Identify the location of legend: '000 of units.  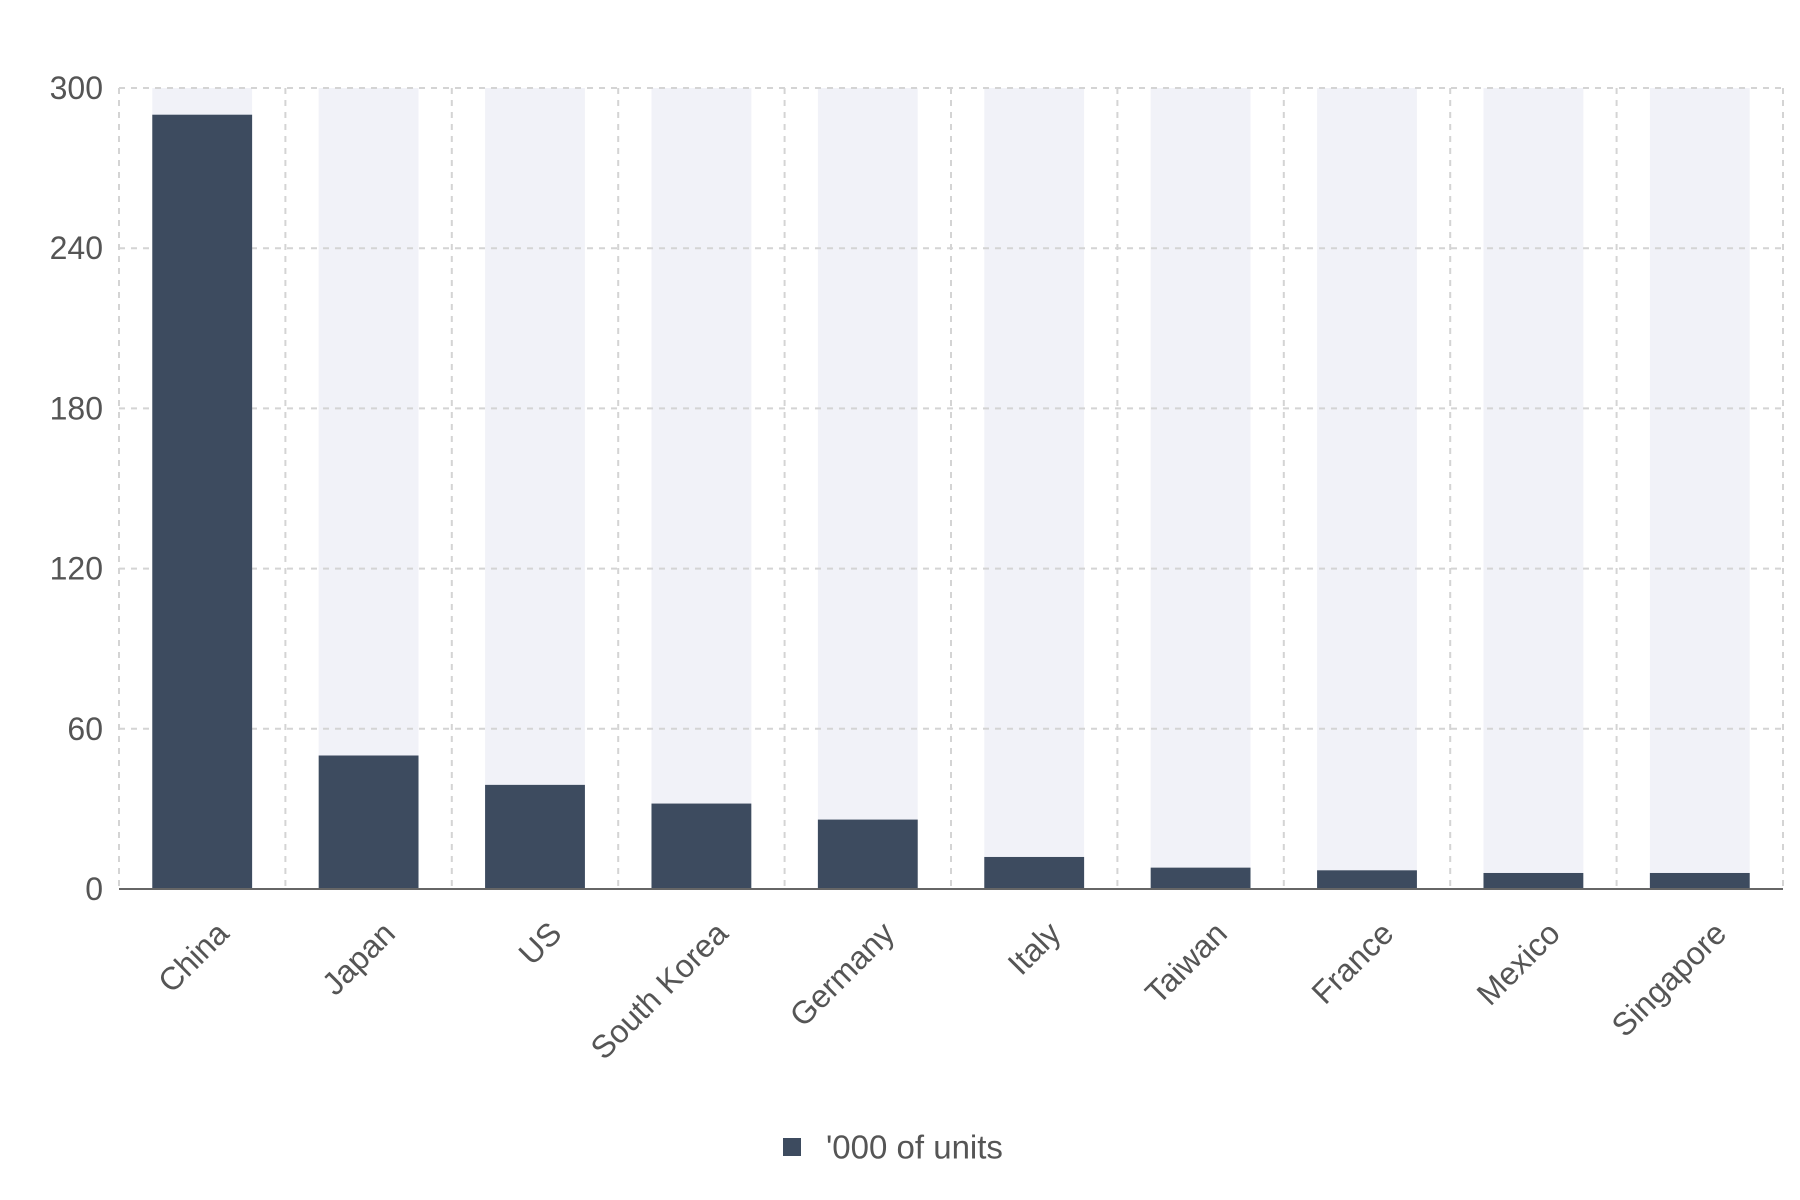
(893, 1147).